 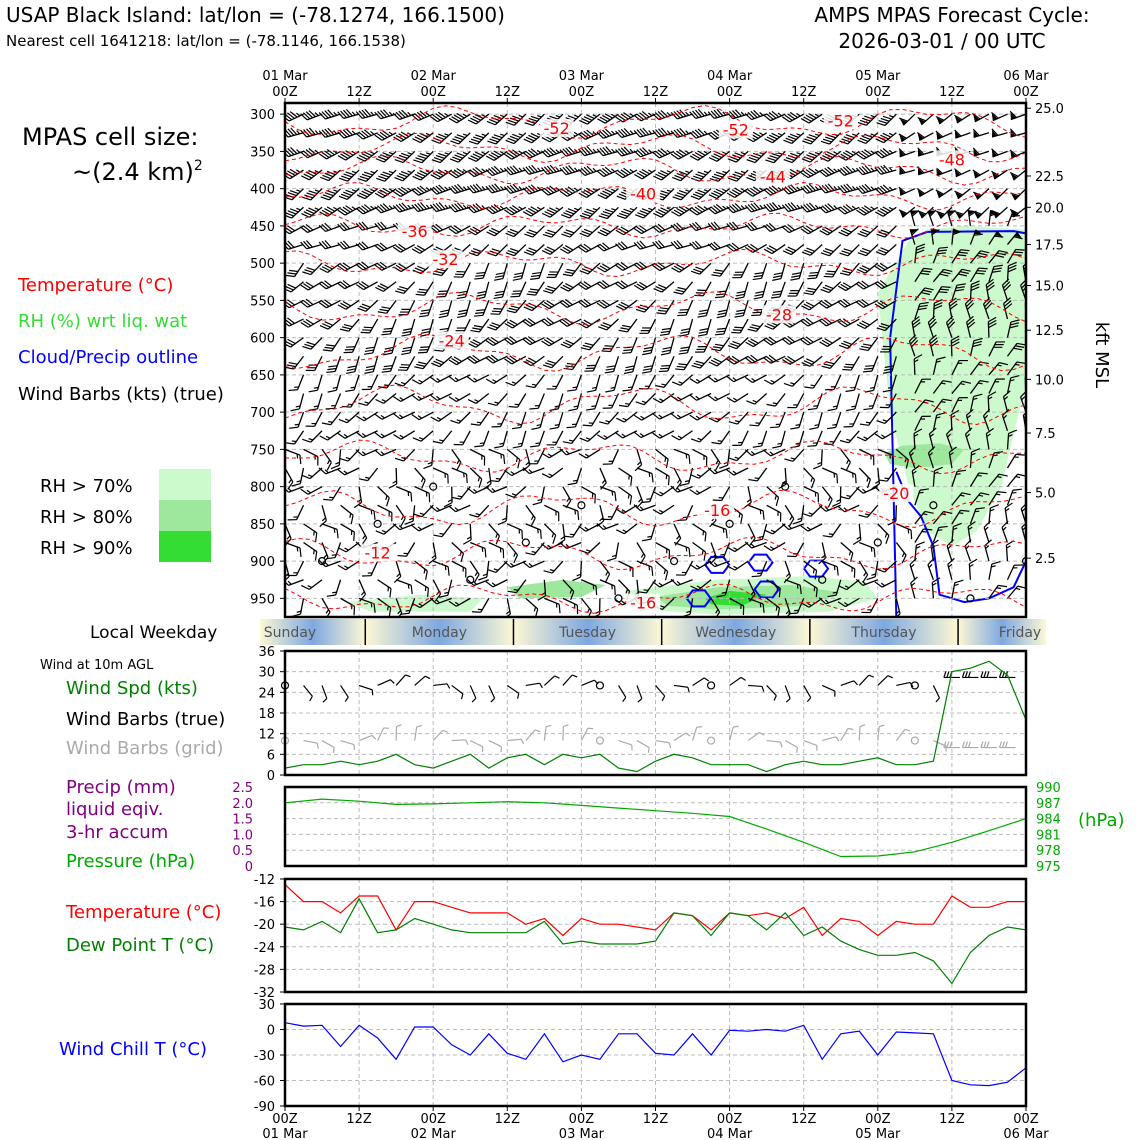 What do you see at coordinates (433, 92) in the screenshot?
I see `top-hour-label: 00Z` at bounding box center [433, 92].